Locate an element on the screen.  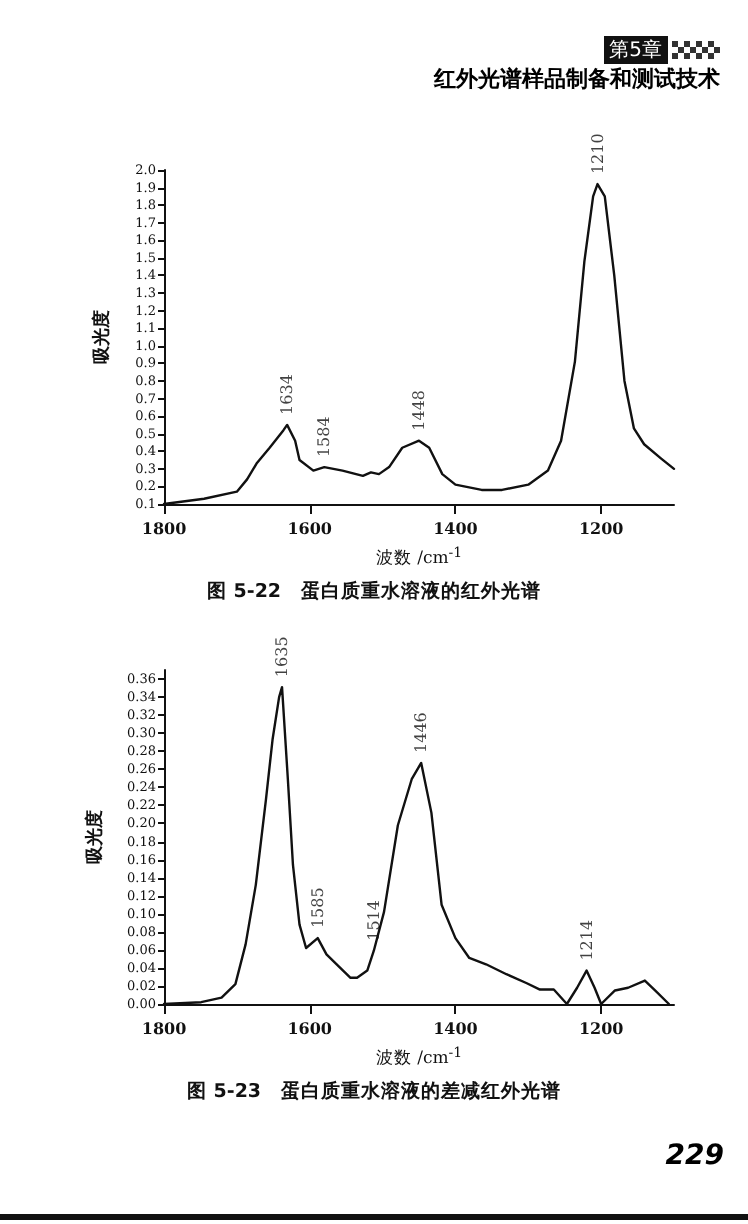
annotation: 1448 is located at coordinates (419, 410).